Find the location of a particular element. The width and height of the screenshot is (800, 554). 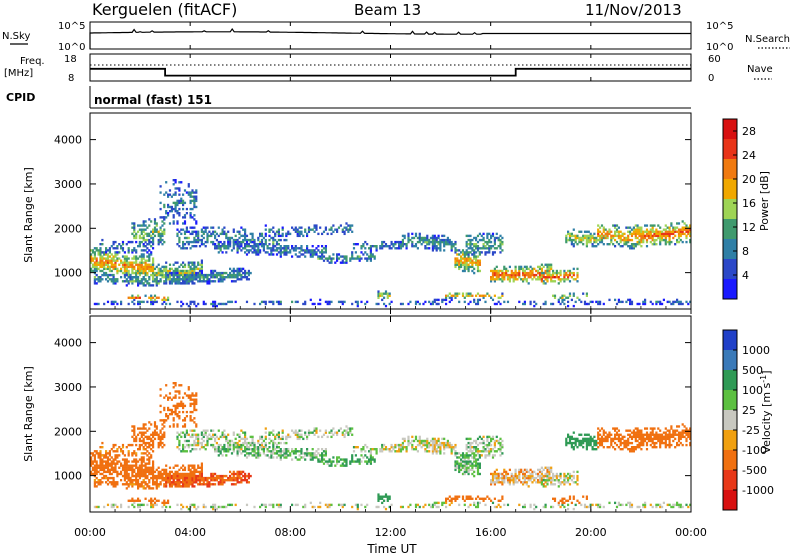

freq-tick-bottom: 8 is located at coordinates (71, 78).